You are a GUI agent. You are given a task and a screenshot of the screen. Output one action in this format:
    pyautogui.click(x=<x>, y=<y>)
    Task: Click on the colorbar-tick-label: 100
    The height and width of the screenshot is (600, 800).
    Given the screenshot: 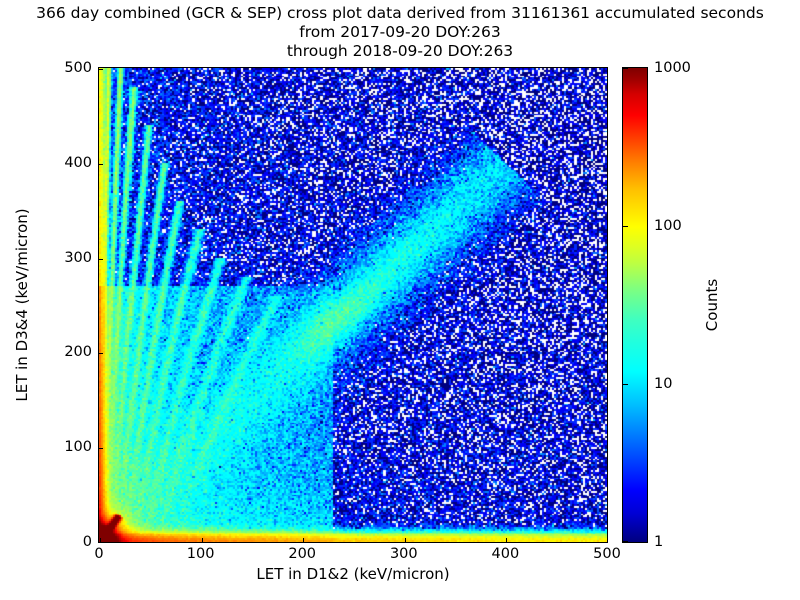 What is the action you would take?
    pyautogui.click(x=668, y=226)
    